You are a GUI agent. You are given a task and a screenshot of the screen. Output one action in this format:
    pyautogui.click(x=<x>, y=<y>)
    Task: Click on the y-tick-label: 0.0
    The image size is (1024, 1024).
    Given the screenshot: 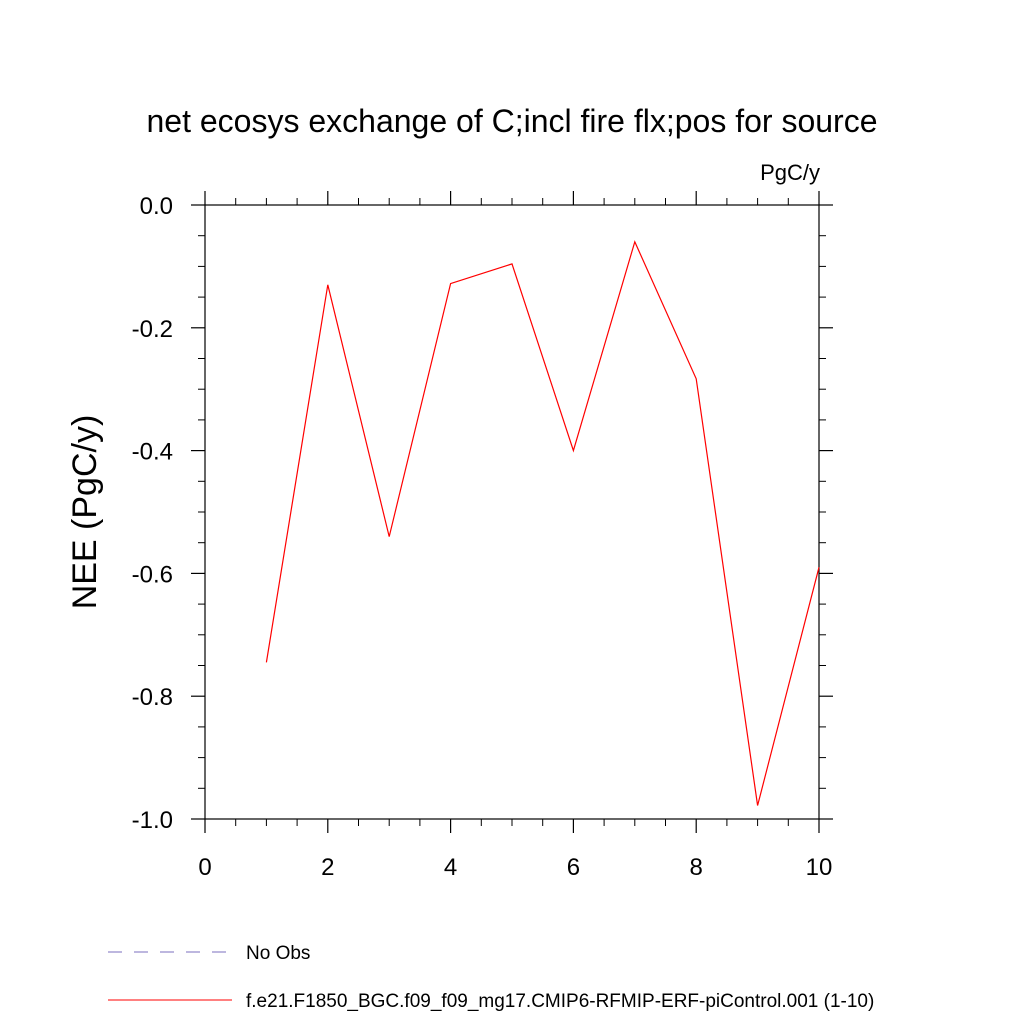 What is the action you would take?
    pyautogui.click(x=156, y=206)
    